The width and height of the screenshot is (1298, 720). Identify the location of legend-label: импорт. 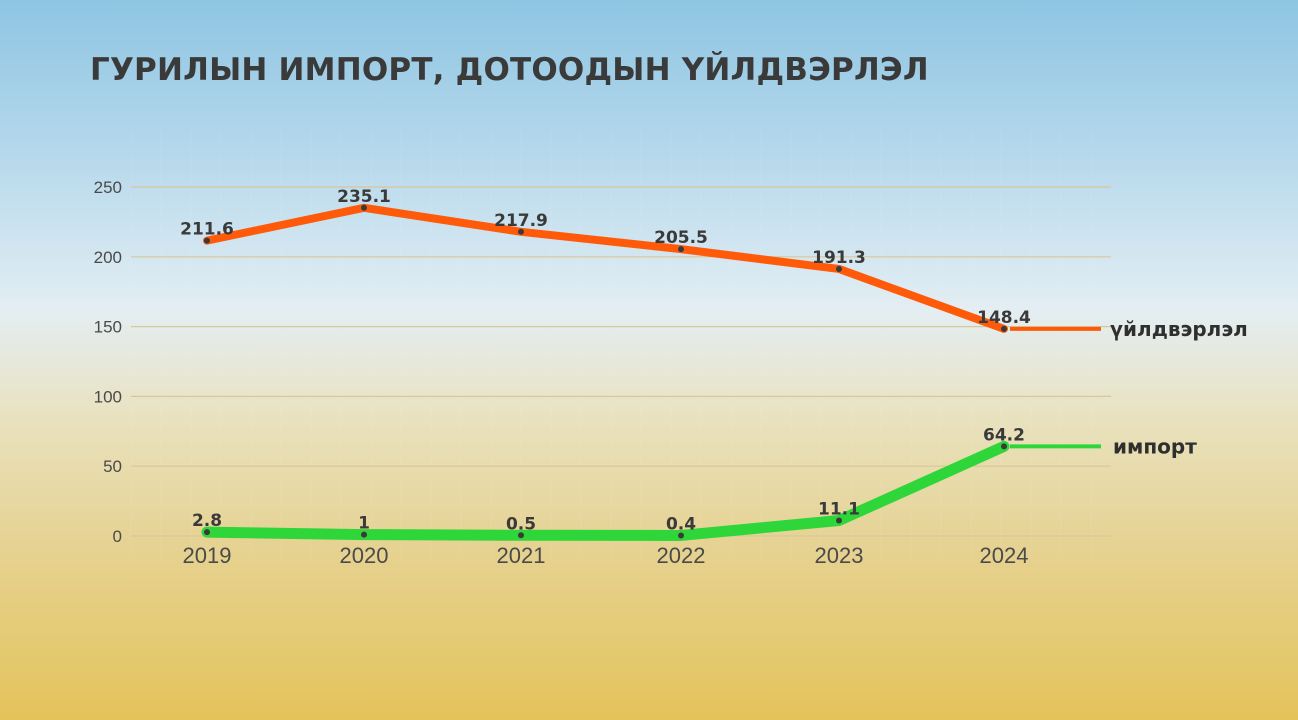
(1155, 446).